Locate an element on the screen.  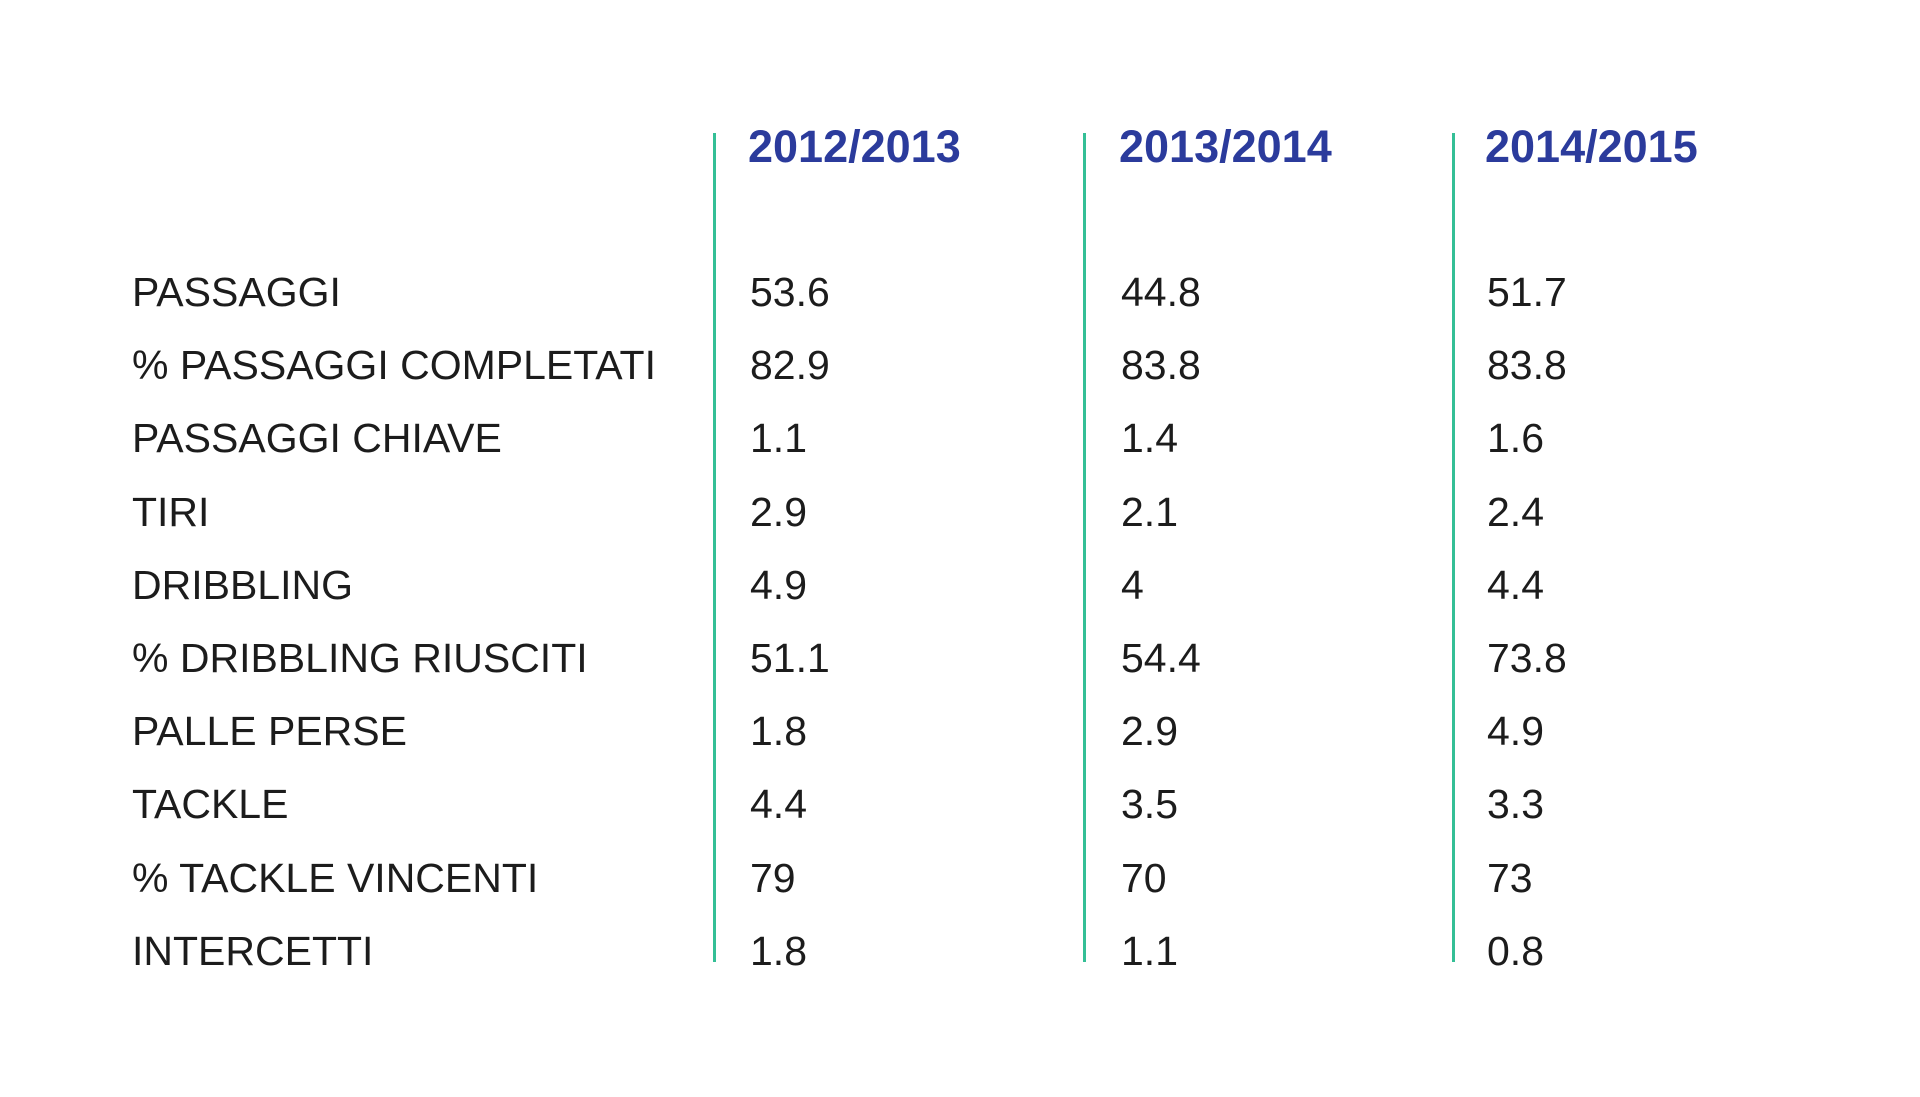
stat-value: 3.3 is located at coordinates (1515, 804).